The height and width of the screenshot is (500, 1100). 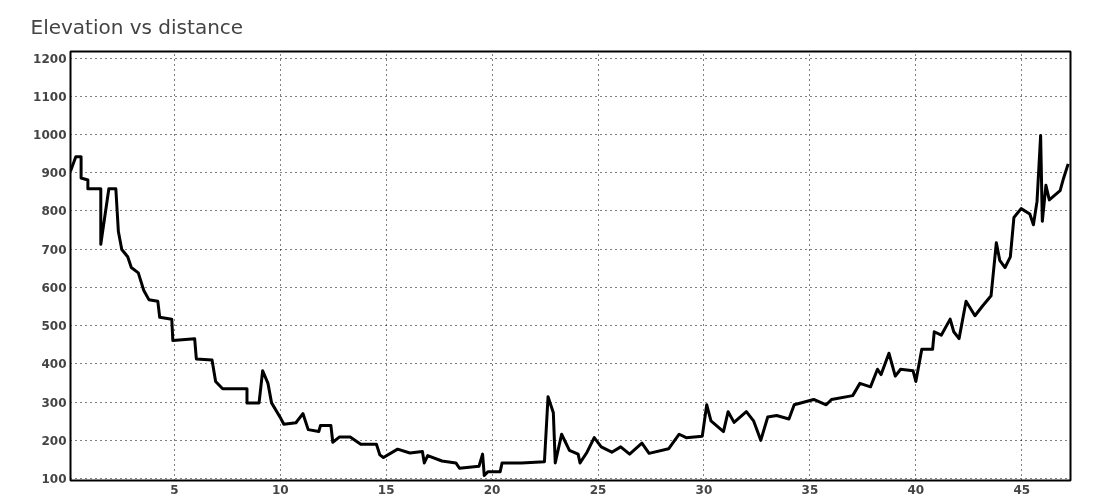 I want to click on x-tick-label: 25, so click(x=598, y=489).